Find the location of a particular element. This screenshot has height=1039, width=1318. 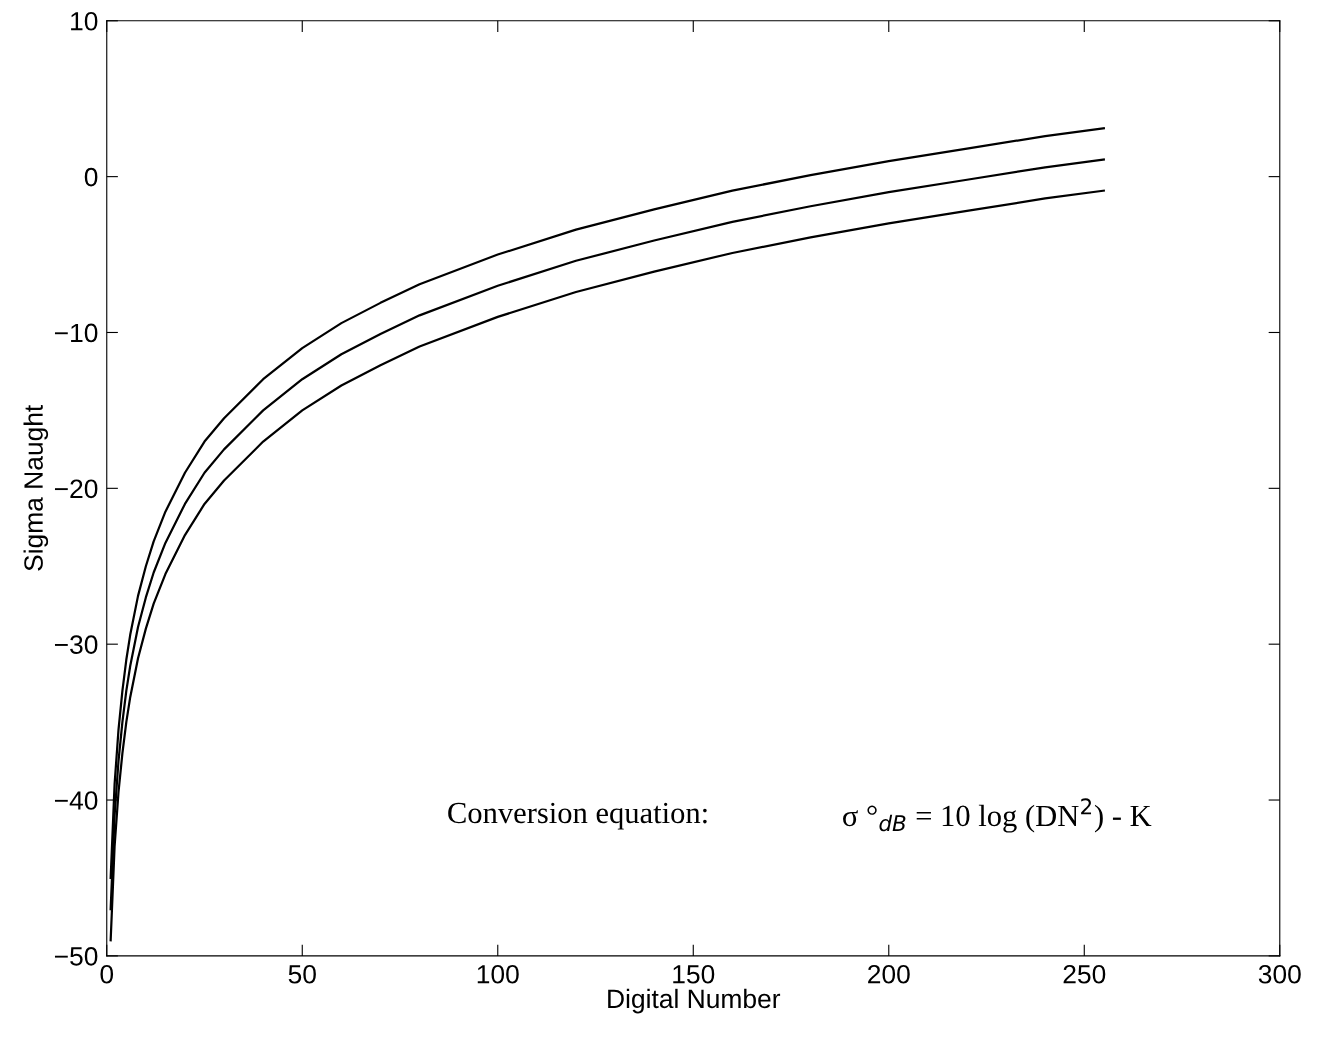

x-tick-label: 200 is located at coordinates (889, 974).